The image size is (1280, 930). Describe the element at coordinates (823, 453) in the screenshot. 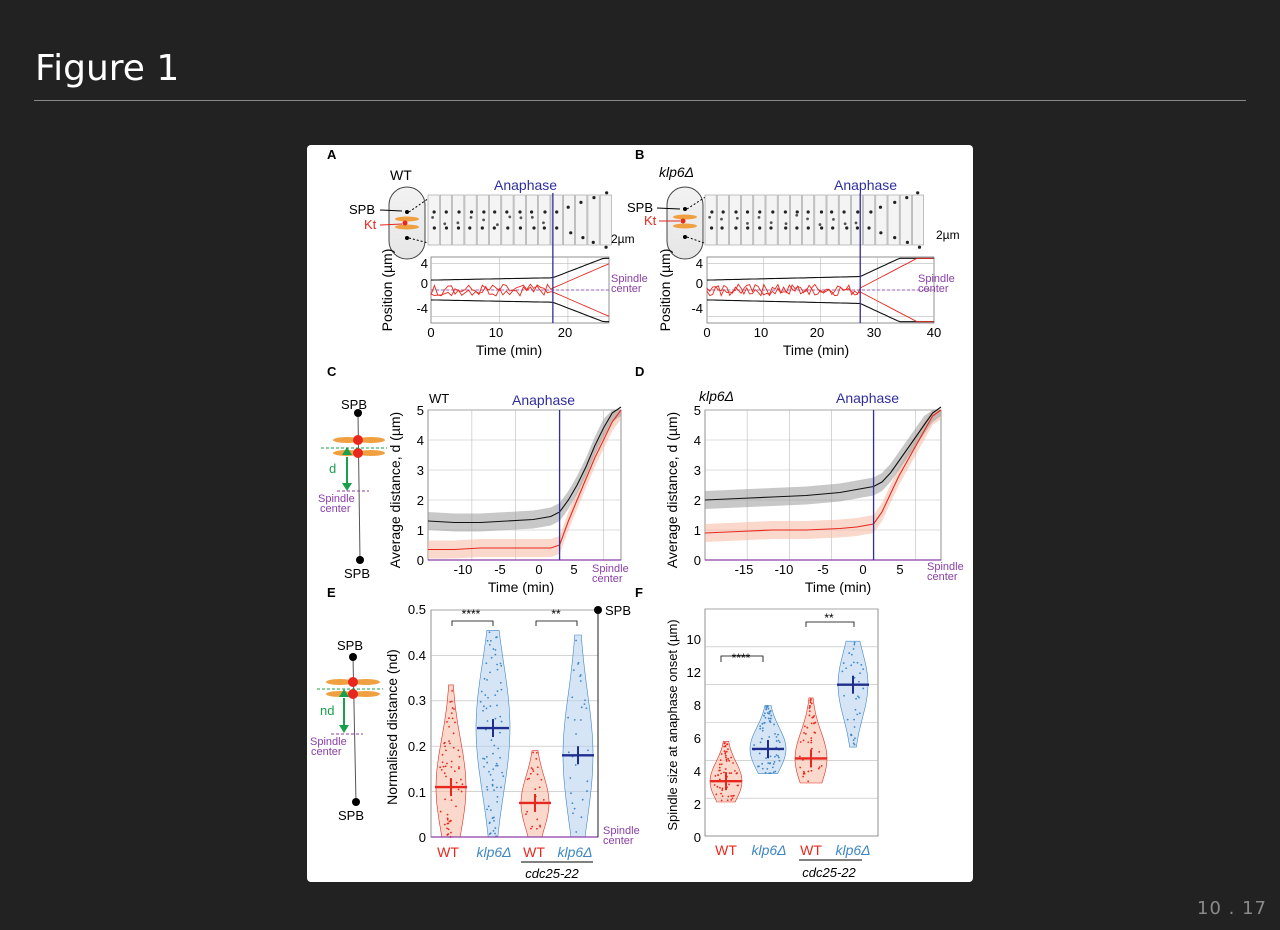

I see `series-line` at that location.